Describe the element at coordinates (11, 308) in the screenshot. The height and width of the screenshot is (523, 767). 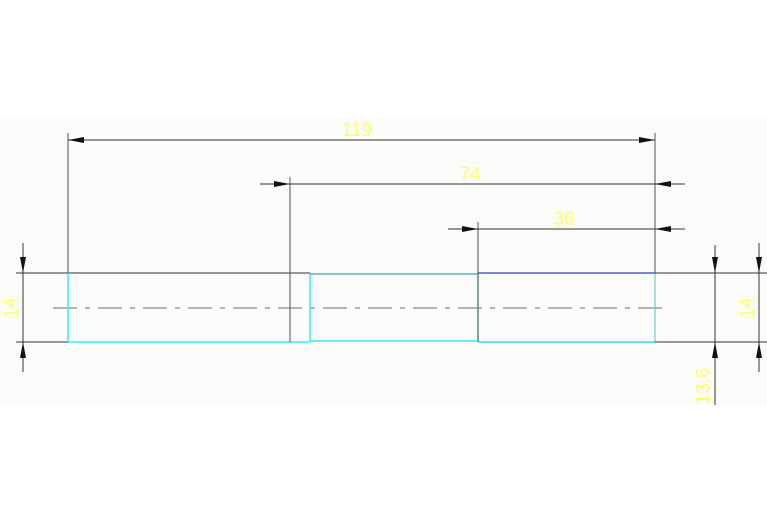
I see `dimension-text-left-14: 14` at that location.